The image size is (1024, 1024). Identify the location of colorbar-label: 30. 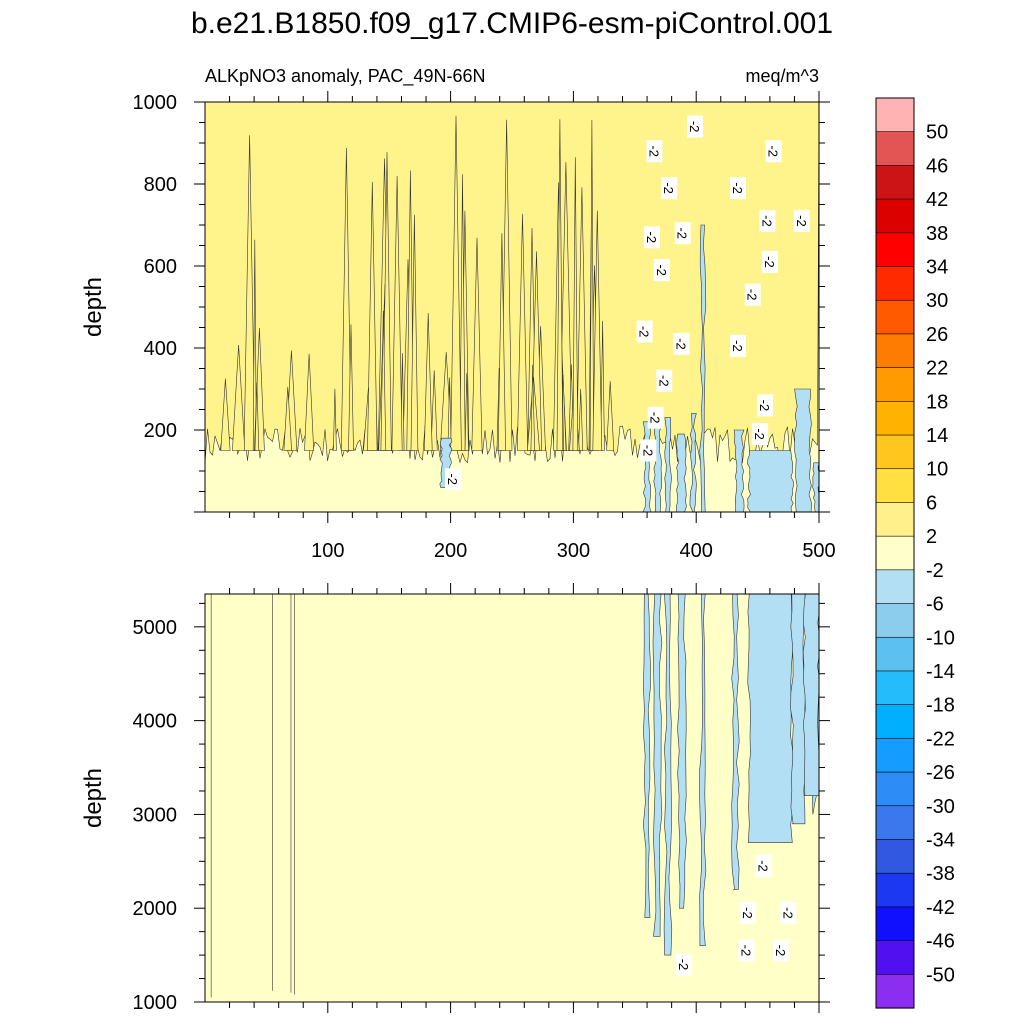
(937, 301).